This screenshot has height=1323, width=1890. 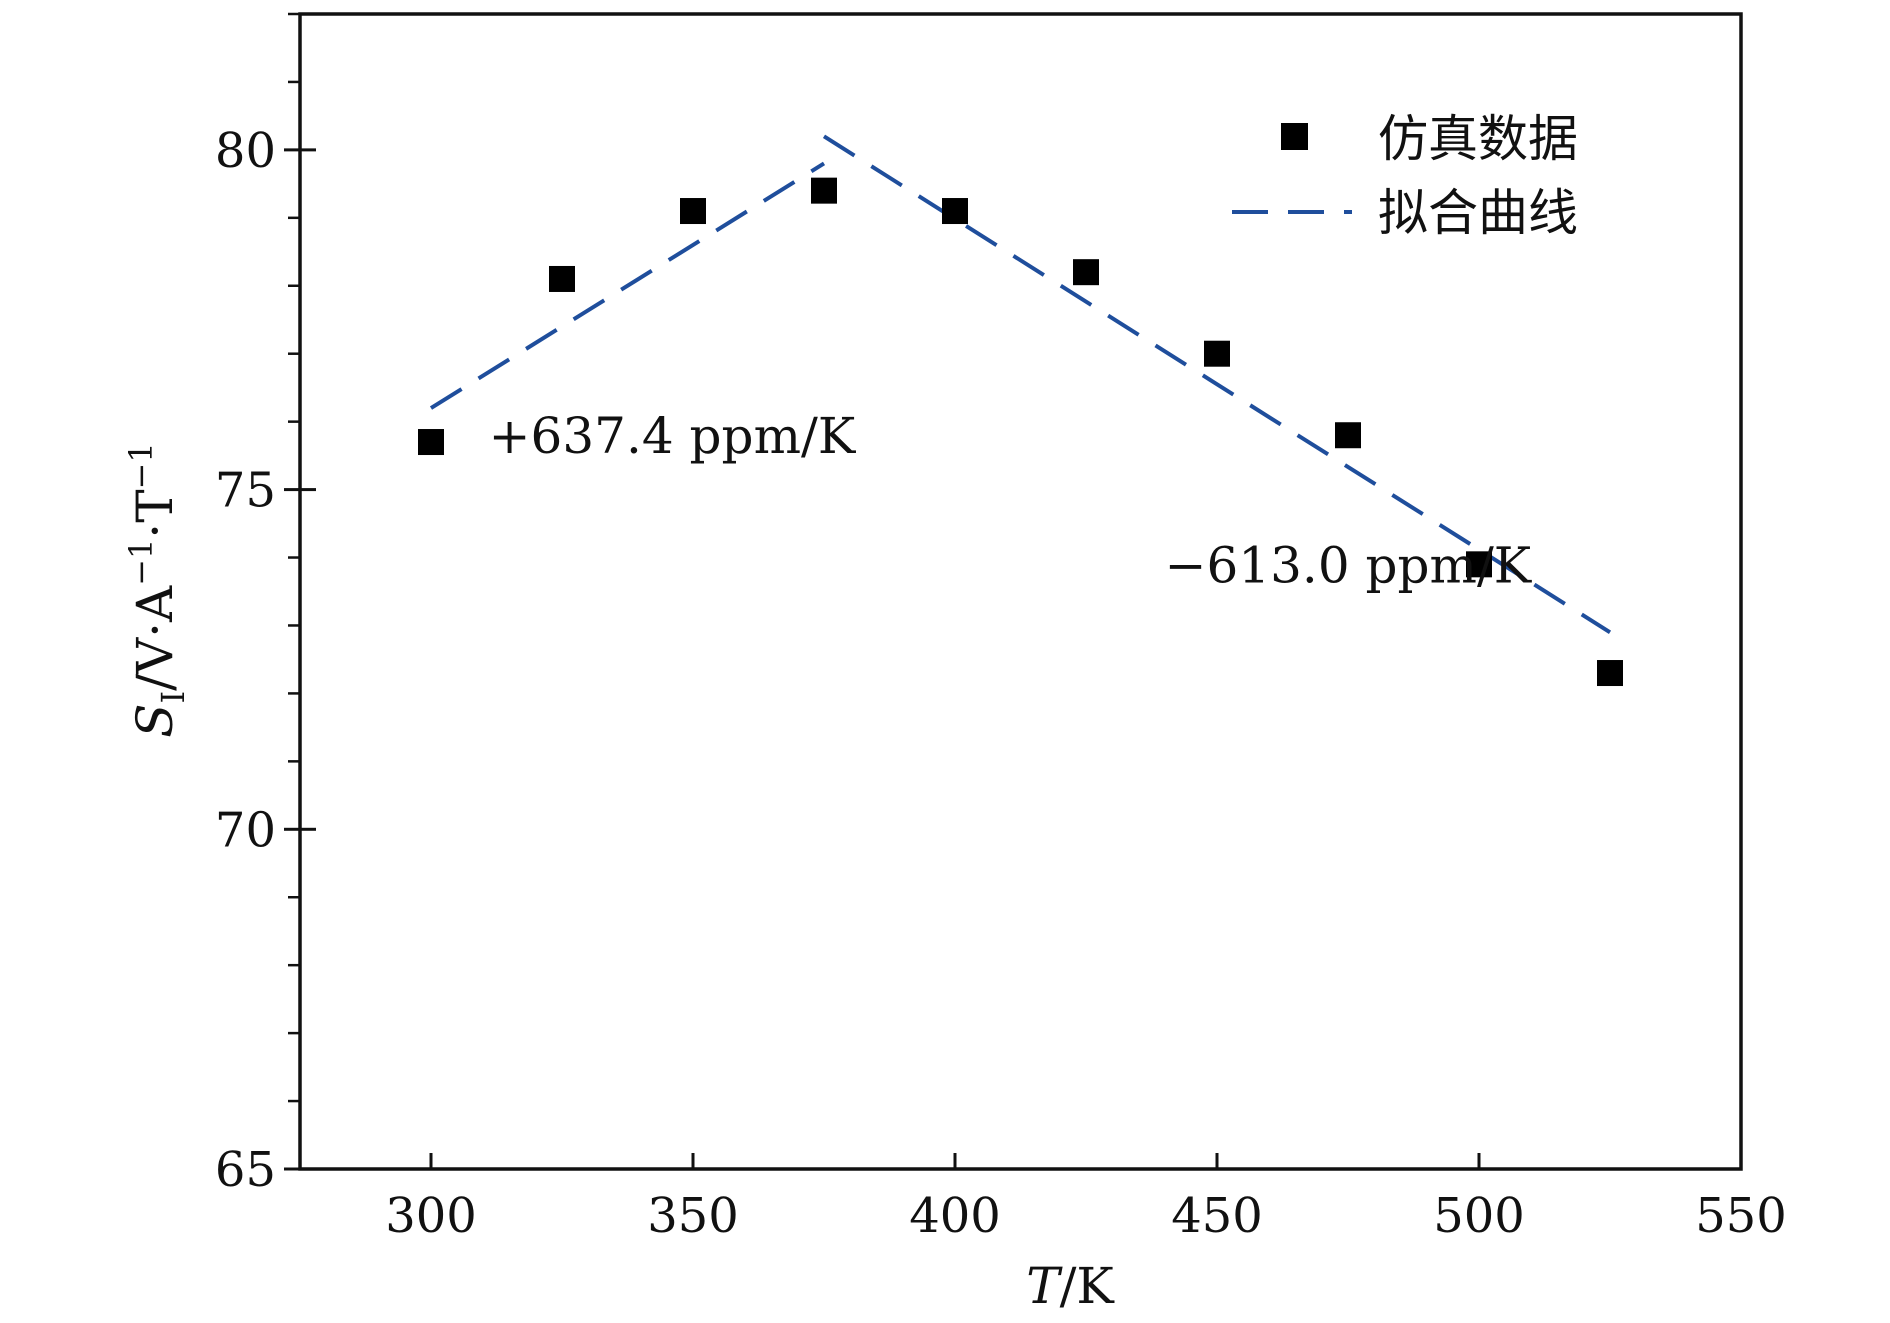 I want to click on legend-marker-sim, so click(x=1294, y=136).